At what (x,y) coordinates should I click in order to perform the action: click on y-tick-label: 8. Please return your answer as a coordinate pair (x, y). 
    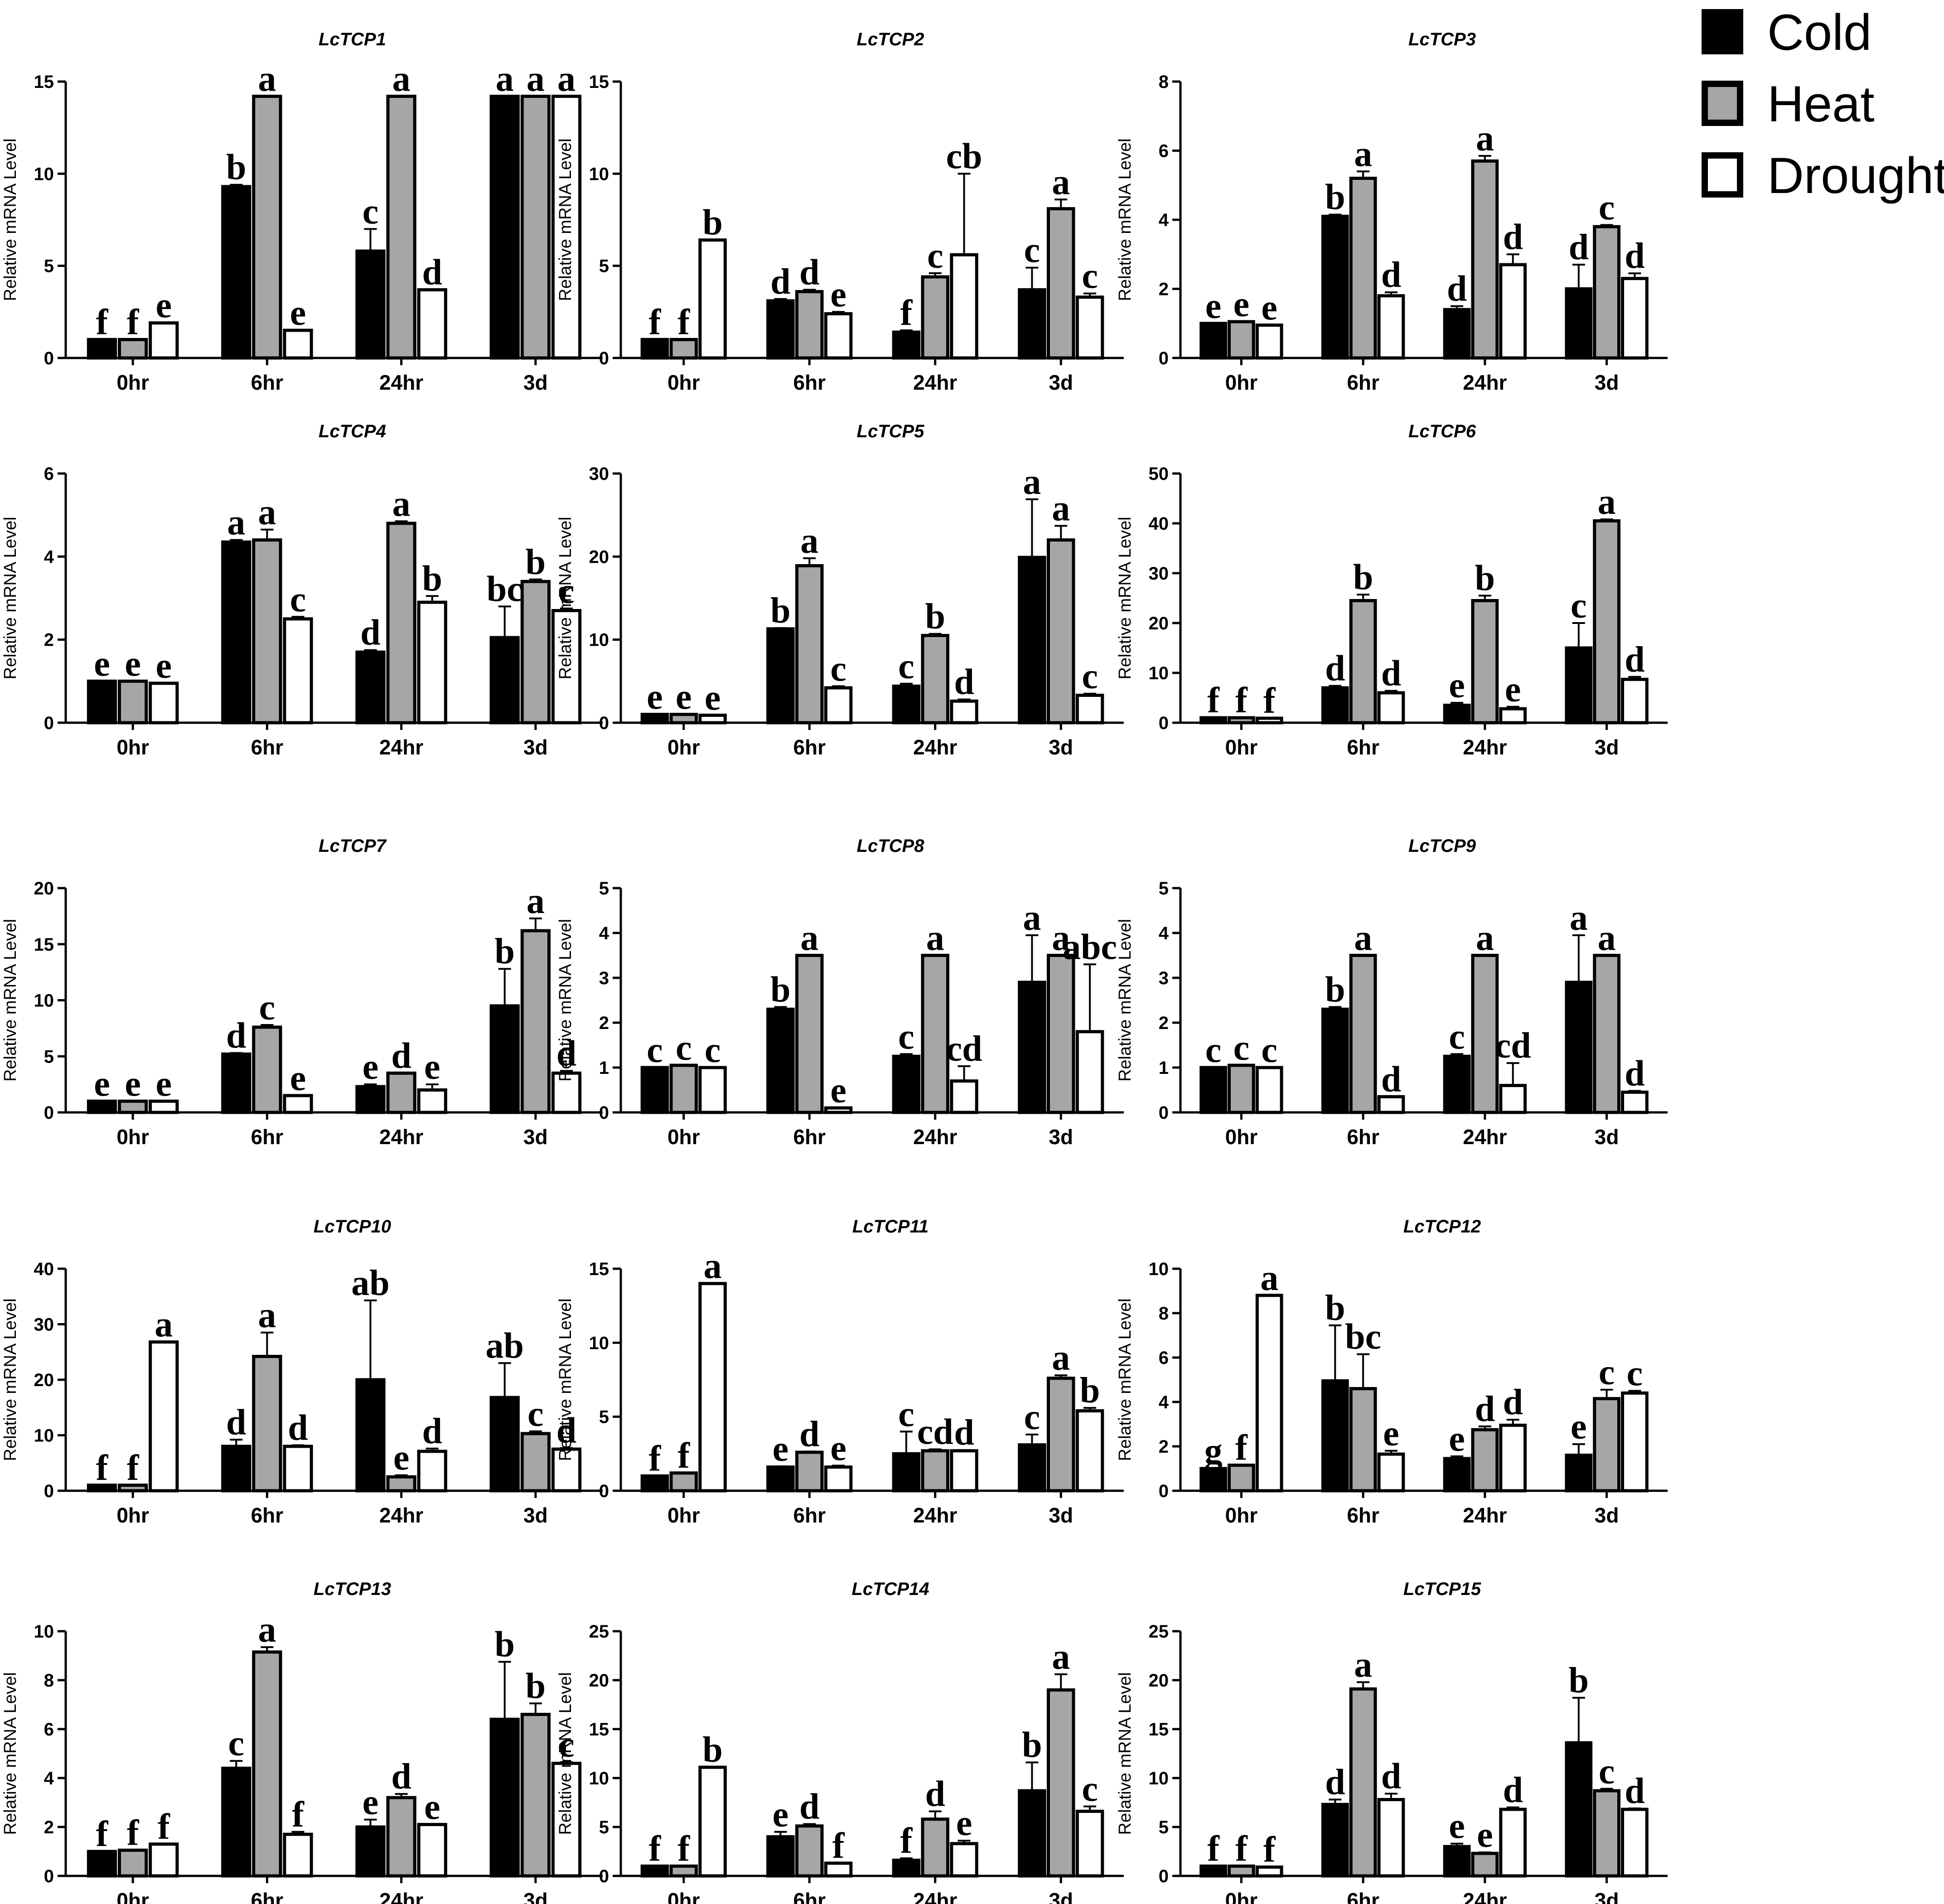
    Looking at the image, I should click on (1164, 82).